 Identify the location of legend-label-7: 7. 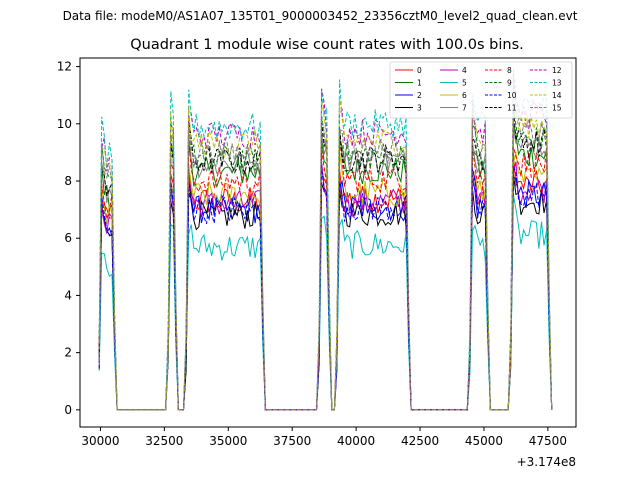
(464, 108).